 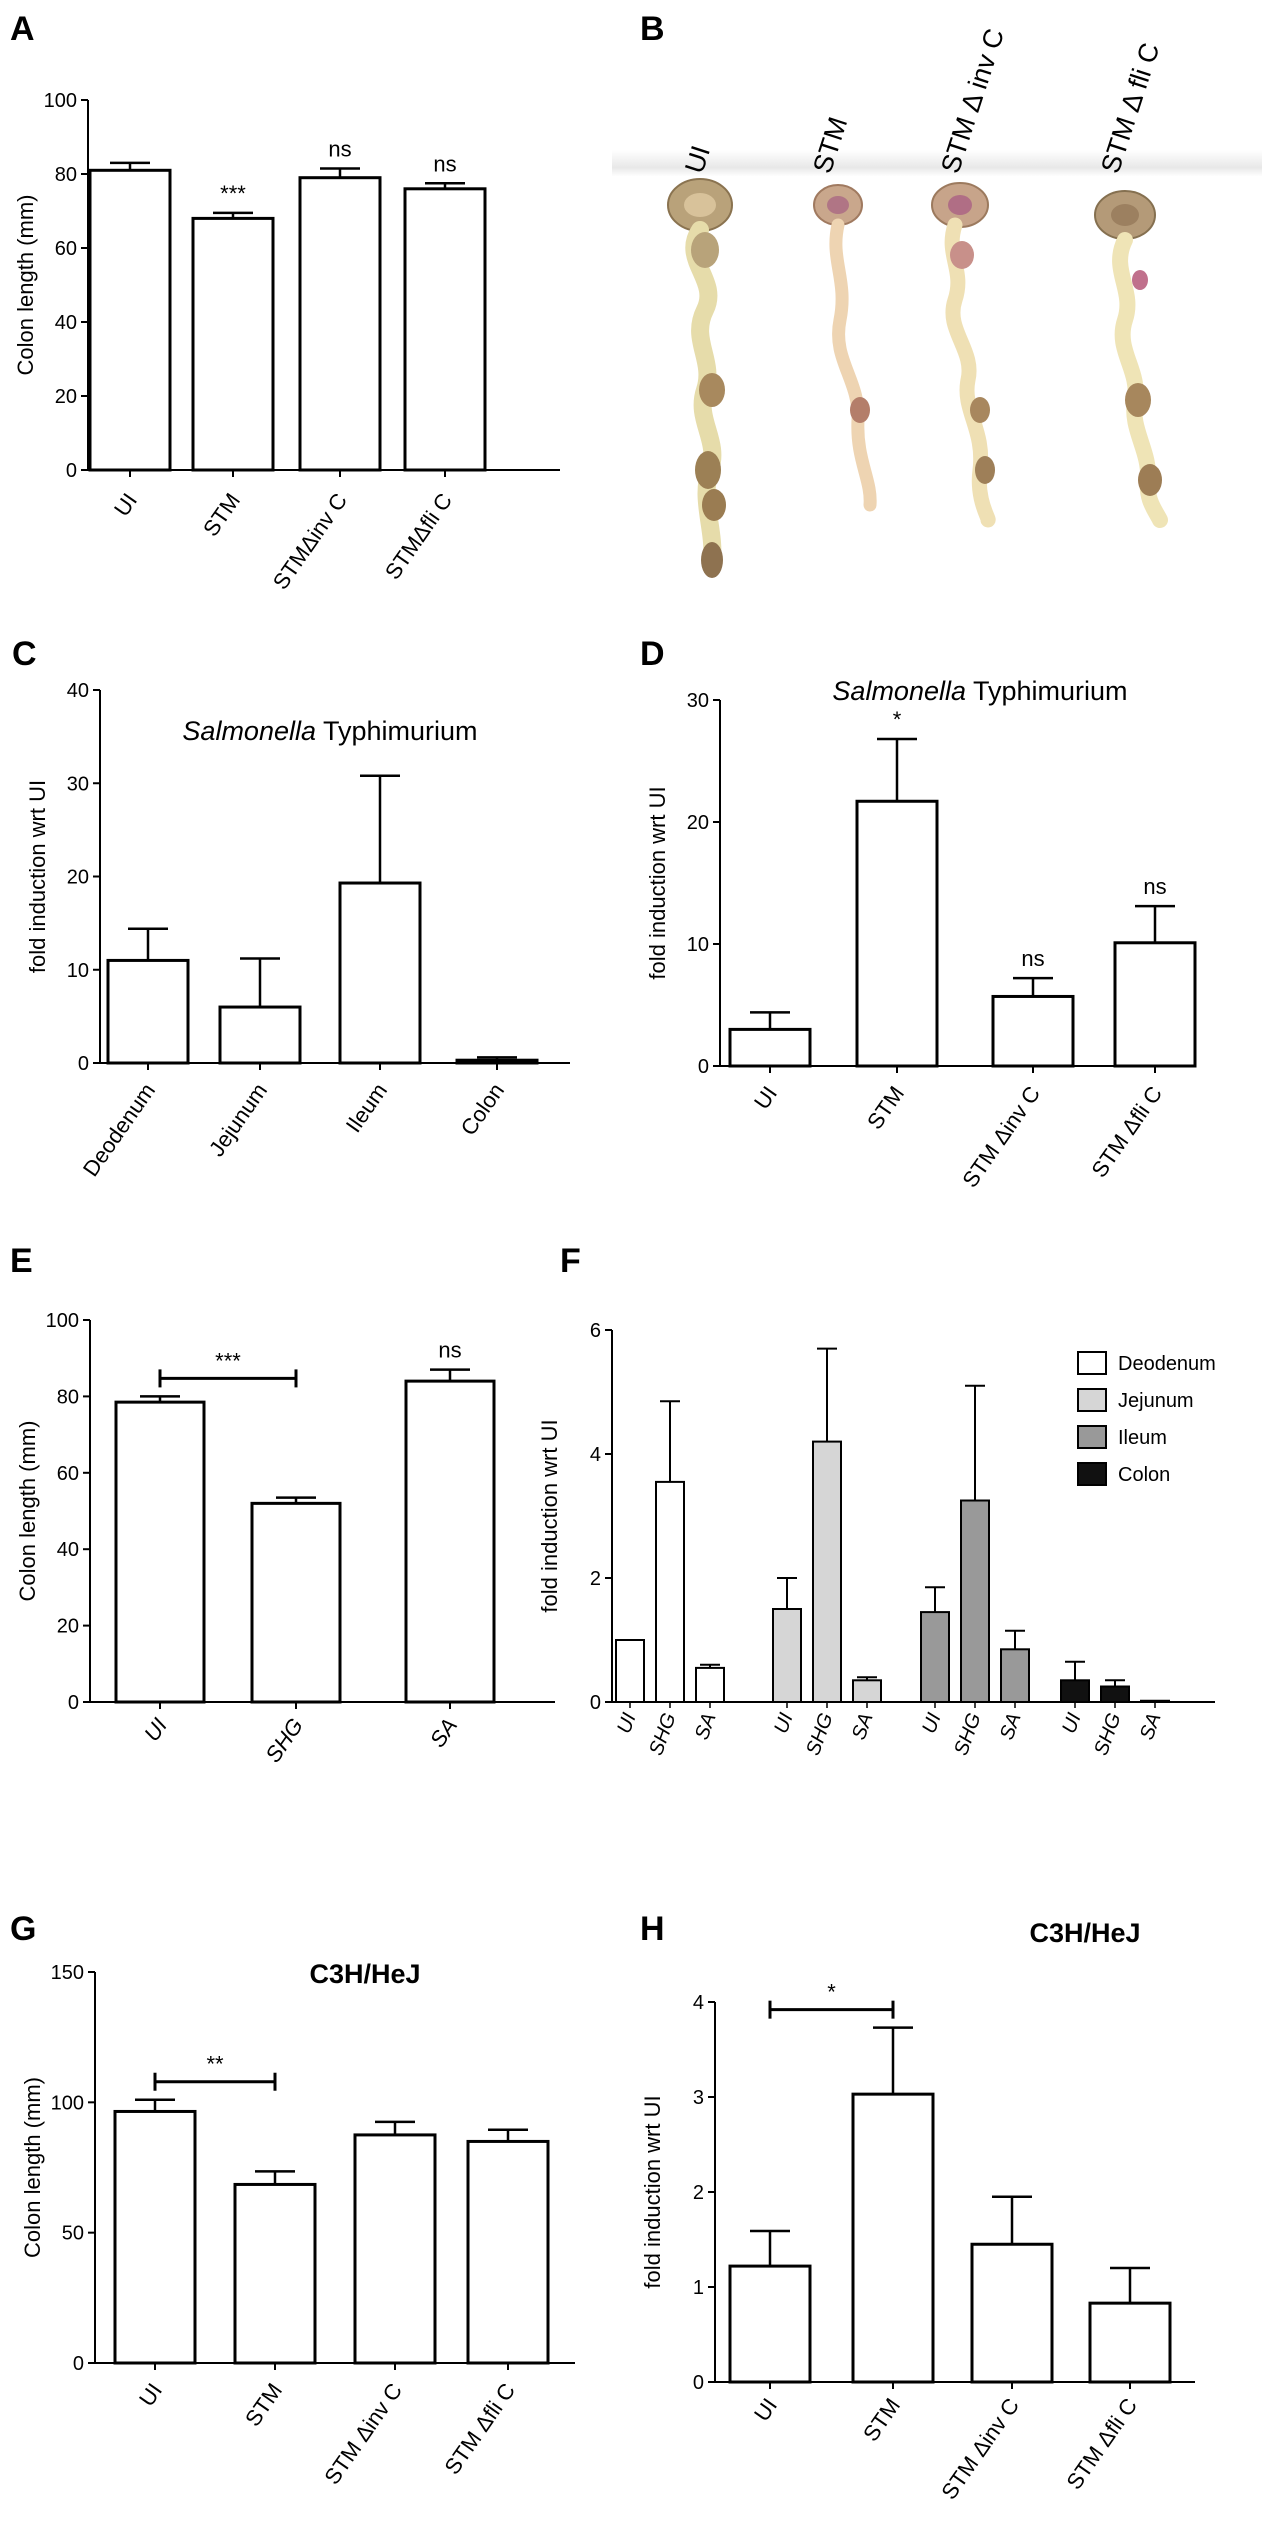 What do you see at coordinates (1092, 1400) in the screenshot?
I see `legend-swatch-jejunum` at bounding box center [1092, 1400].